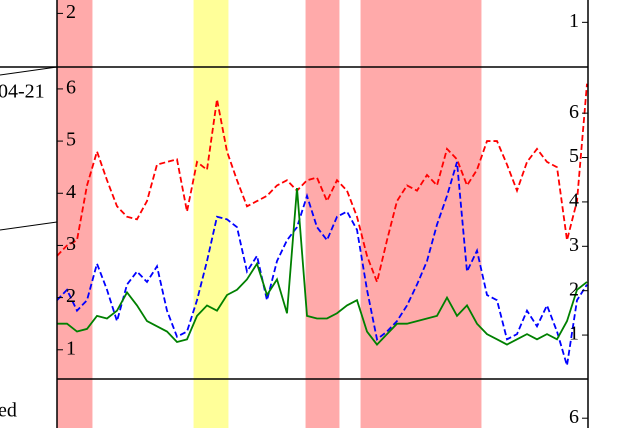 This screenshot has height=428, width=620. Describe the element at coordinates (8, 411) in the screenshot. I see `annotation: ed` at that location.